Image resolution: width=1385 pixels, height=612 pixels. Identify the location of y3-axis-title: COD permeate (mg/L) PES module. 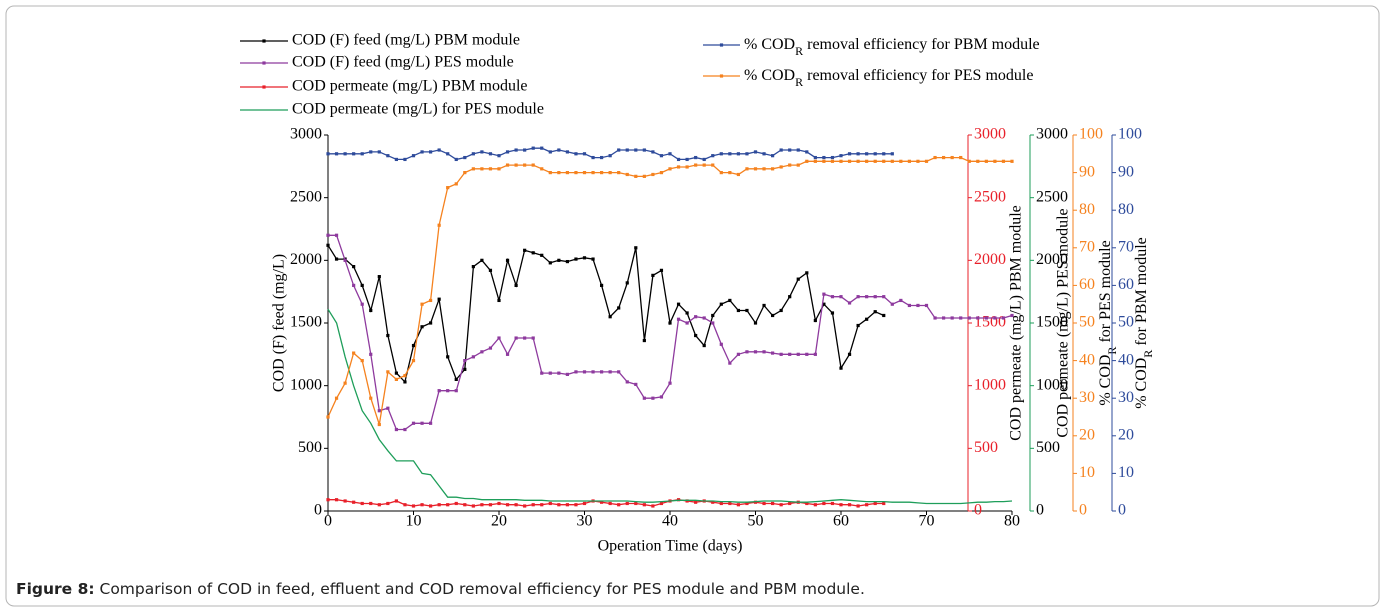
(1063, 322).